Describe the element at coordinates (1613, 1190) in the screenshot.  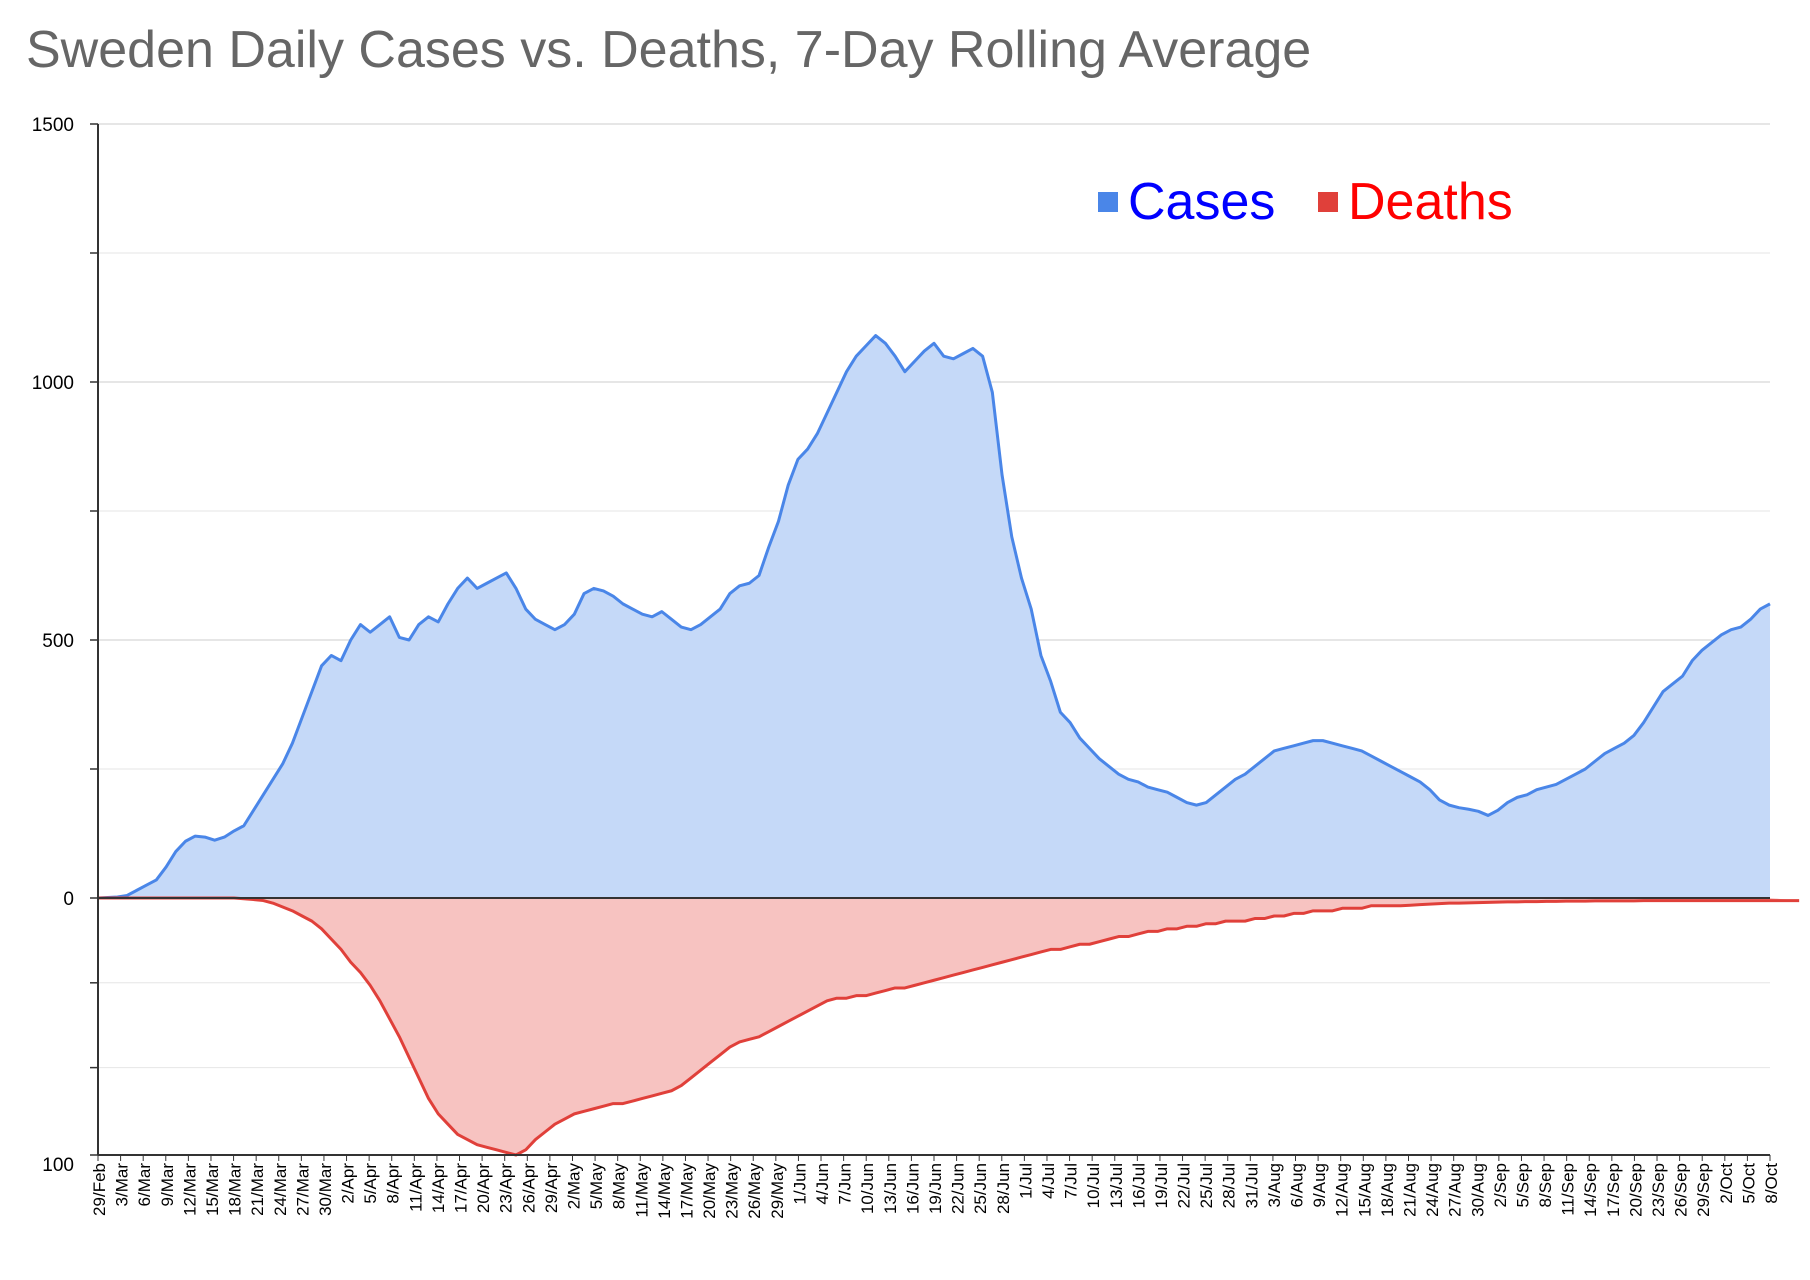
I see `x-tick-label: 17/Sep` at that location.